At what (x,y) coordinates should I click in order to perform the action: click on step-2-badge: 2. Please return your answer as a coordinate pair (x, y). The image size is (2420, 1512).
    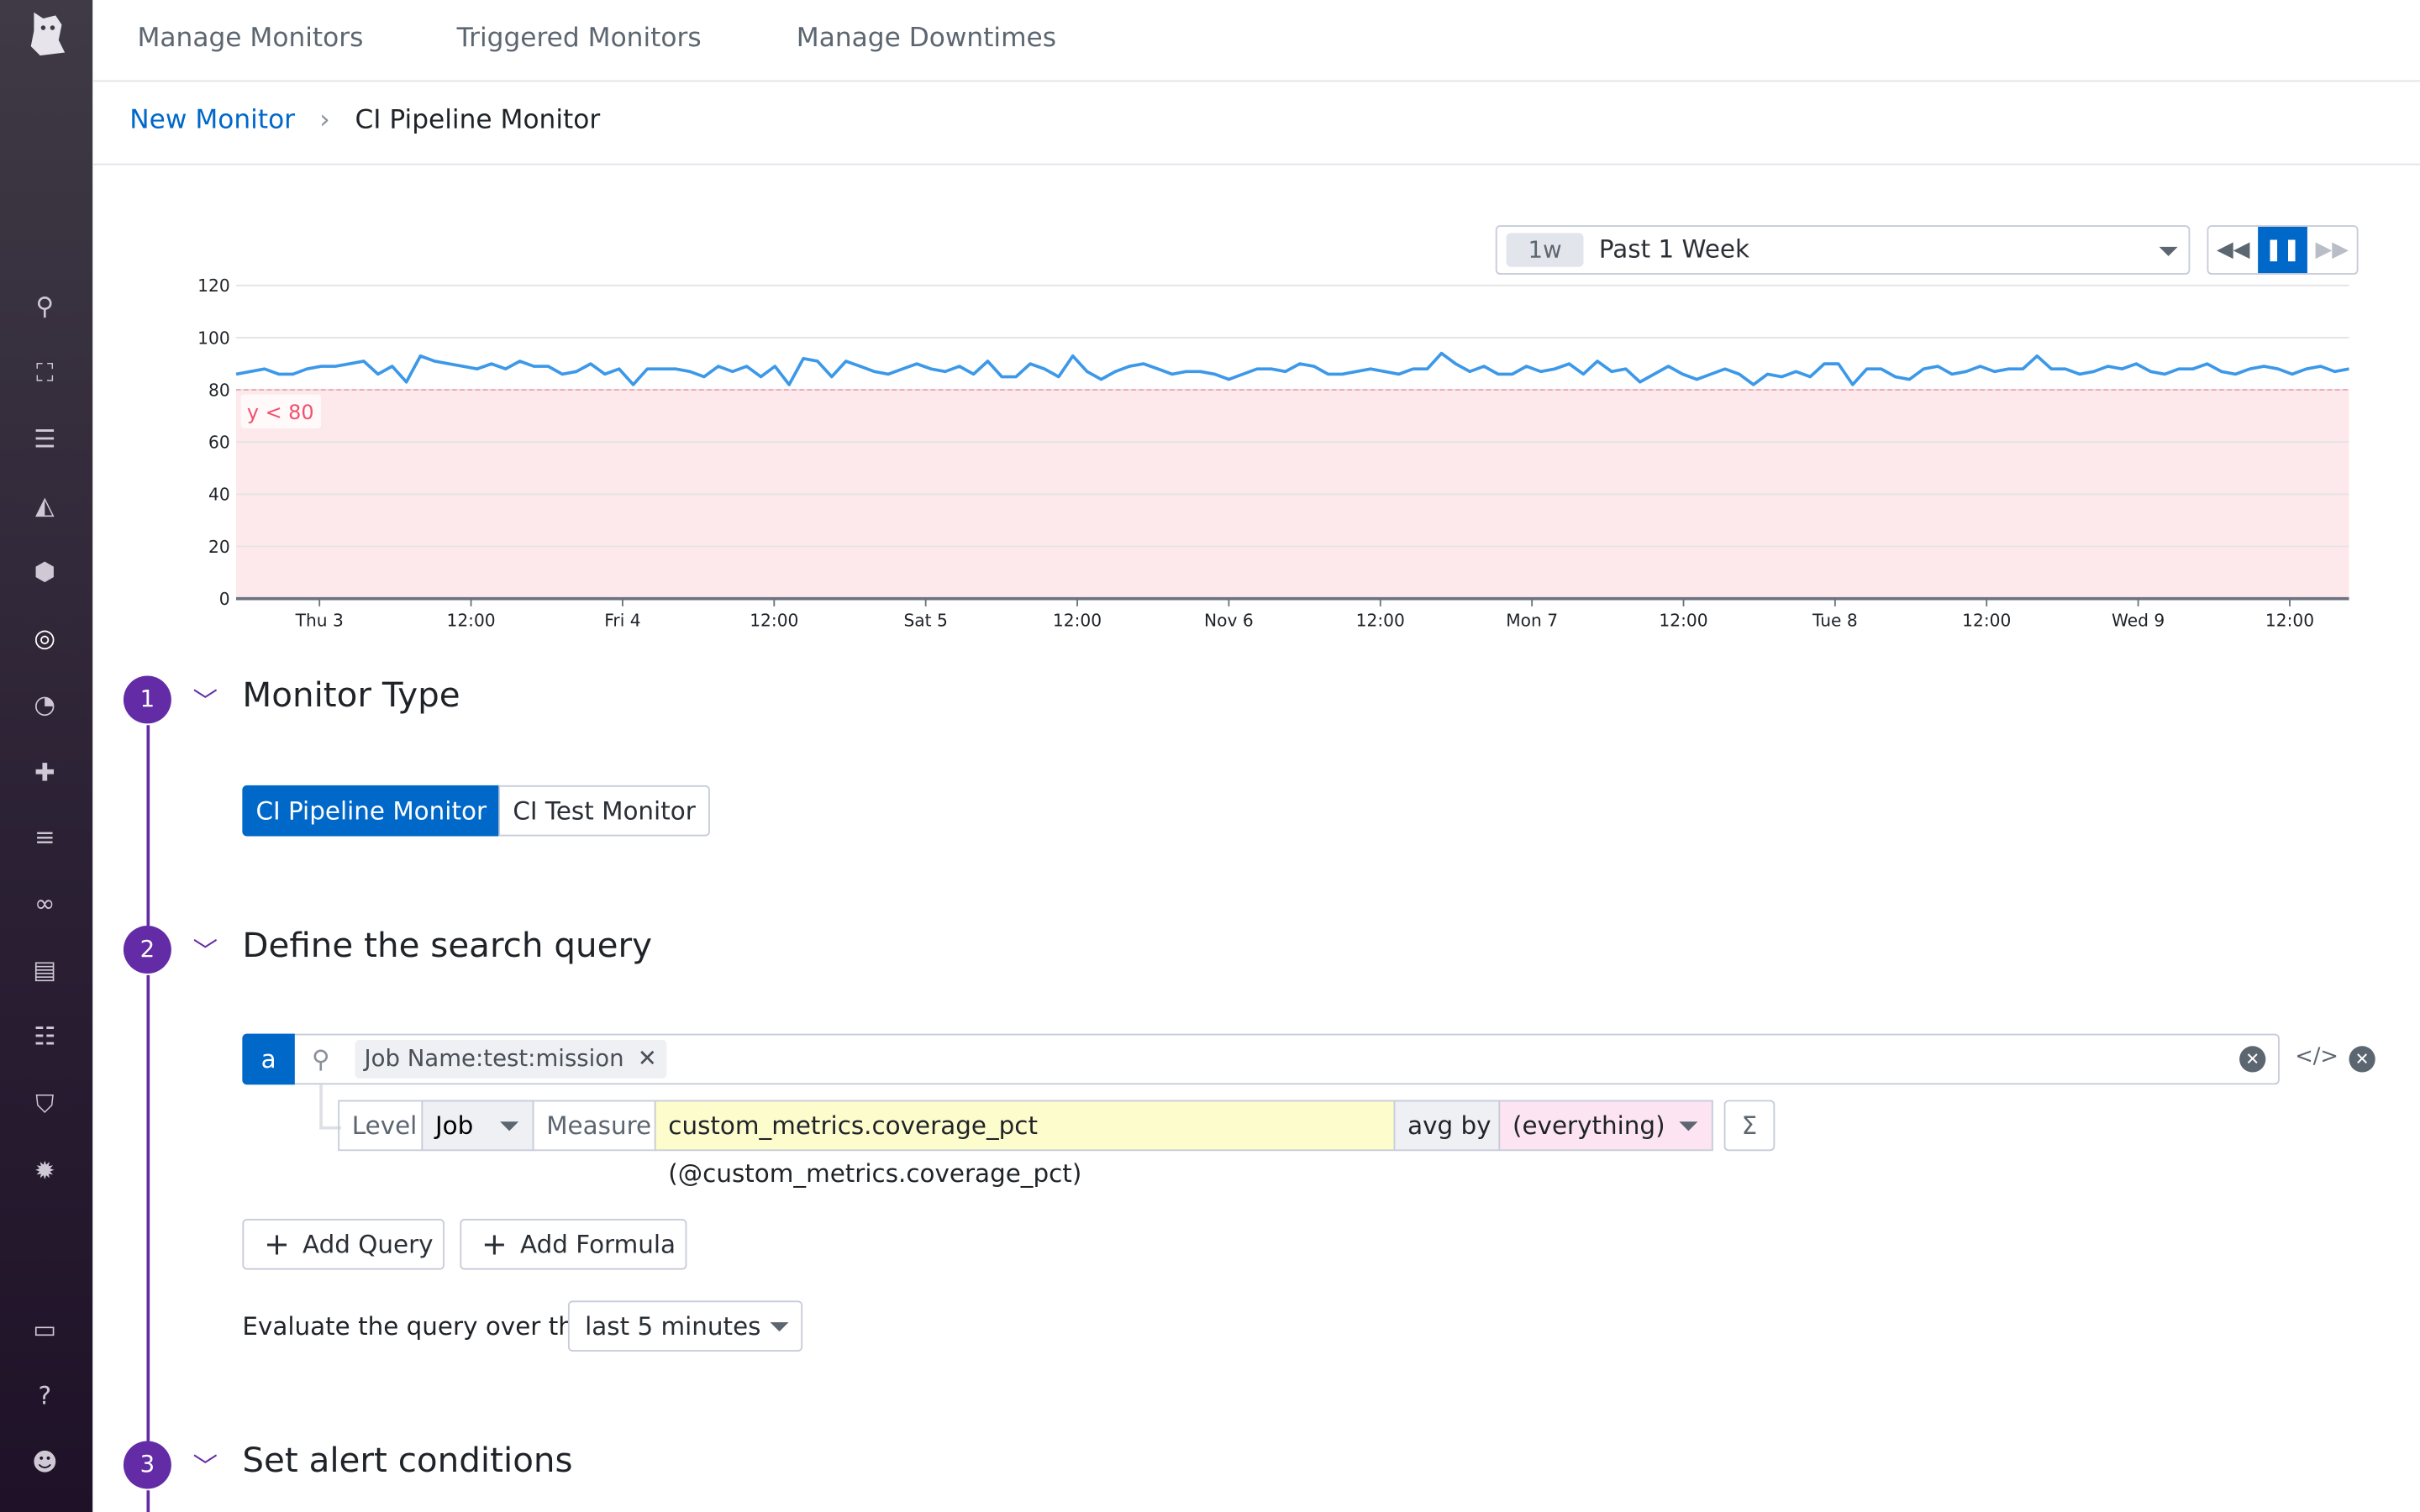
    Looking at the image, I should click on (147, 950).